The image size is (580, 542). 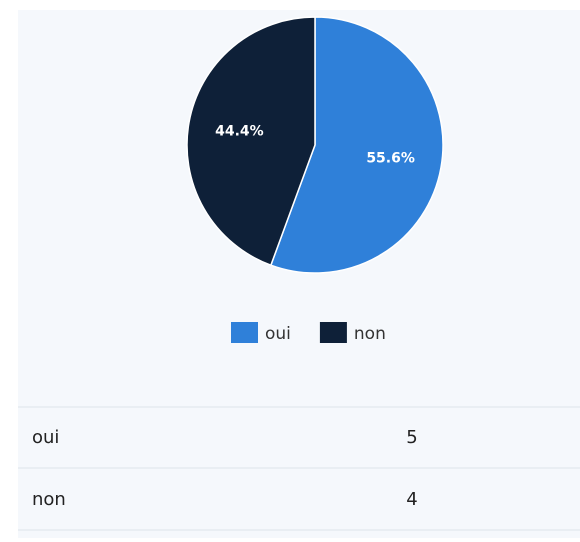 What do you see at coordinates (390, 158) in the screenshot?
I see `slice-label: 55.6%` at bounding box center [390, 158].